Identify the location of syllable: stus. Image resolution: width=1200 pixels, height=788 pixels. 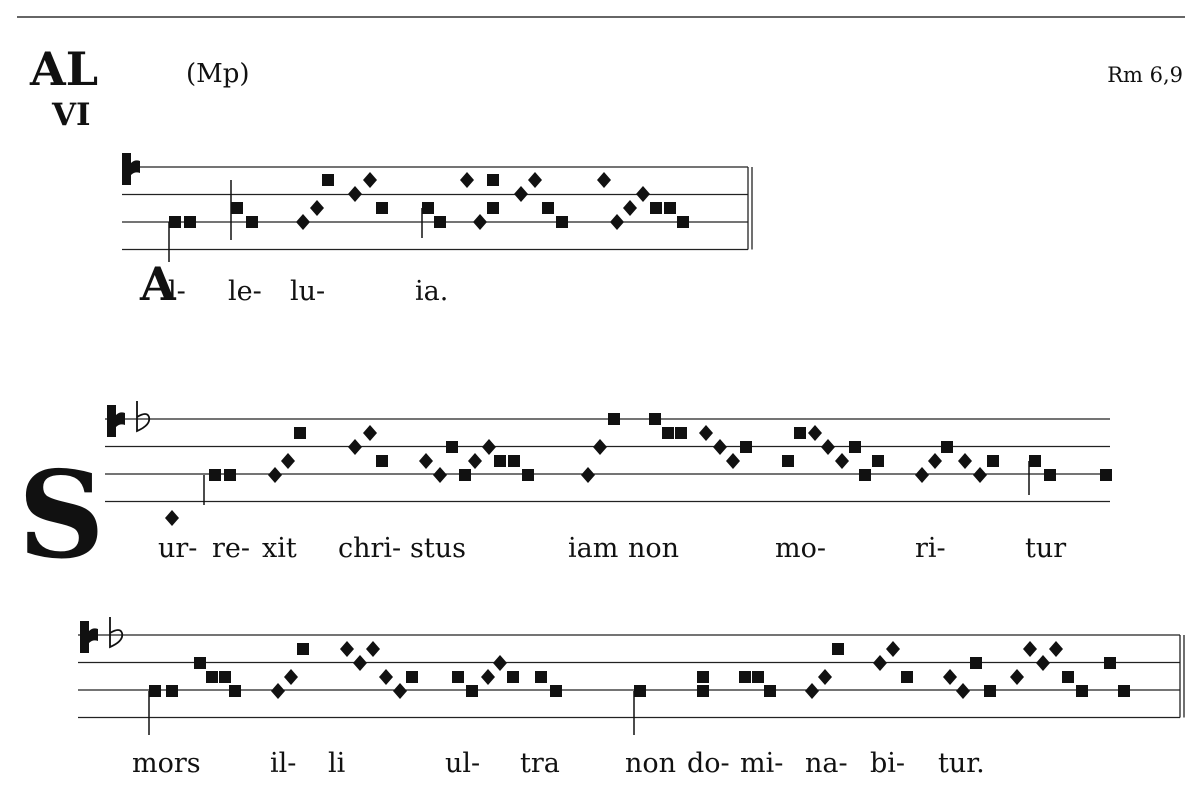
(438, 548).